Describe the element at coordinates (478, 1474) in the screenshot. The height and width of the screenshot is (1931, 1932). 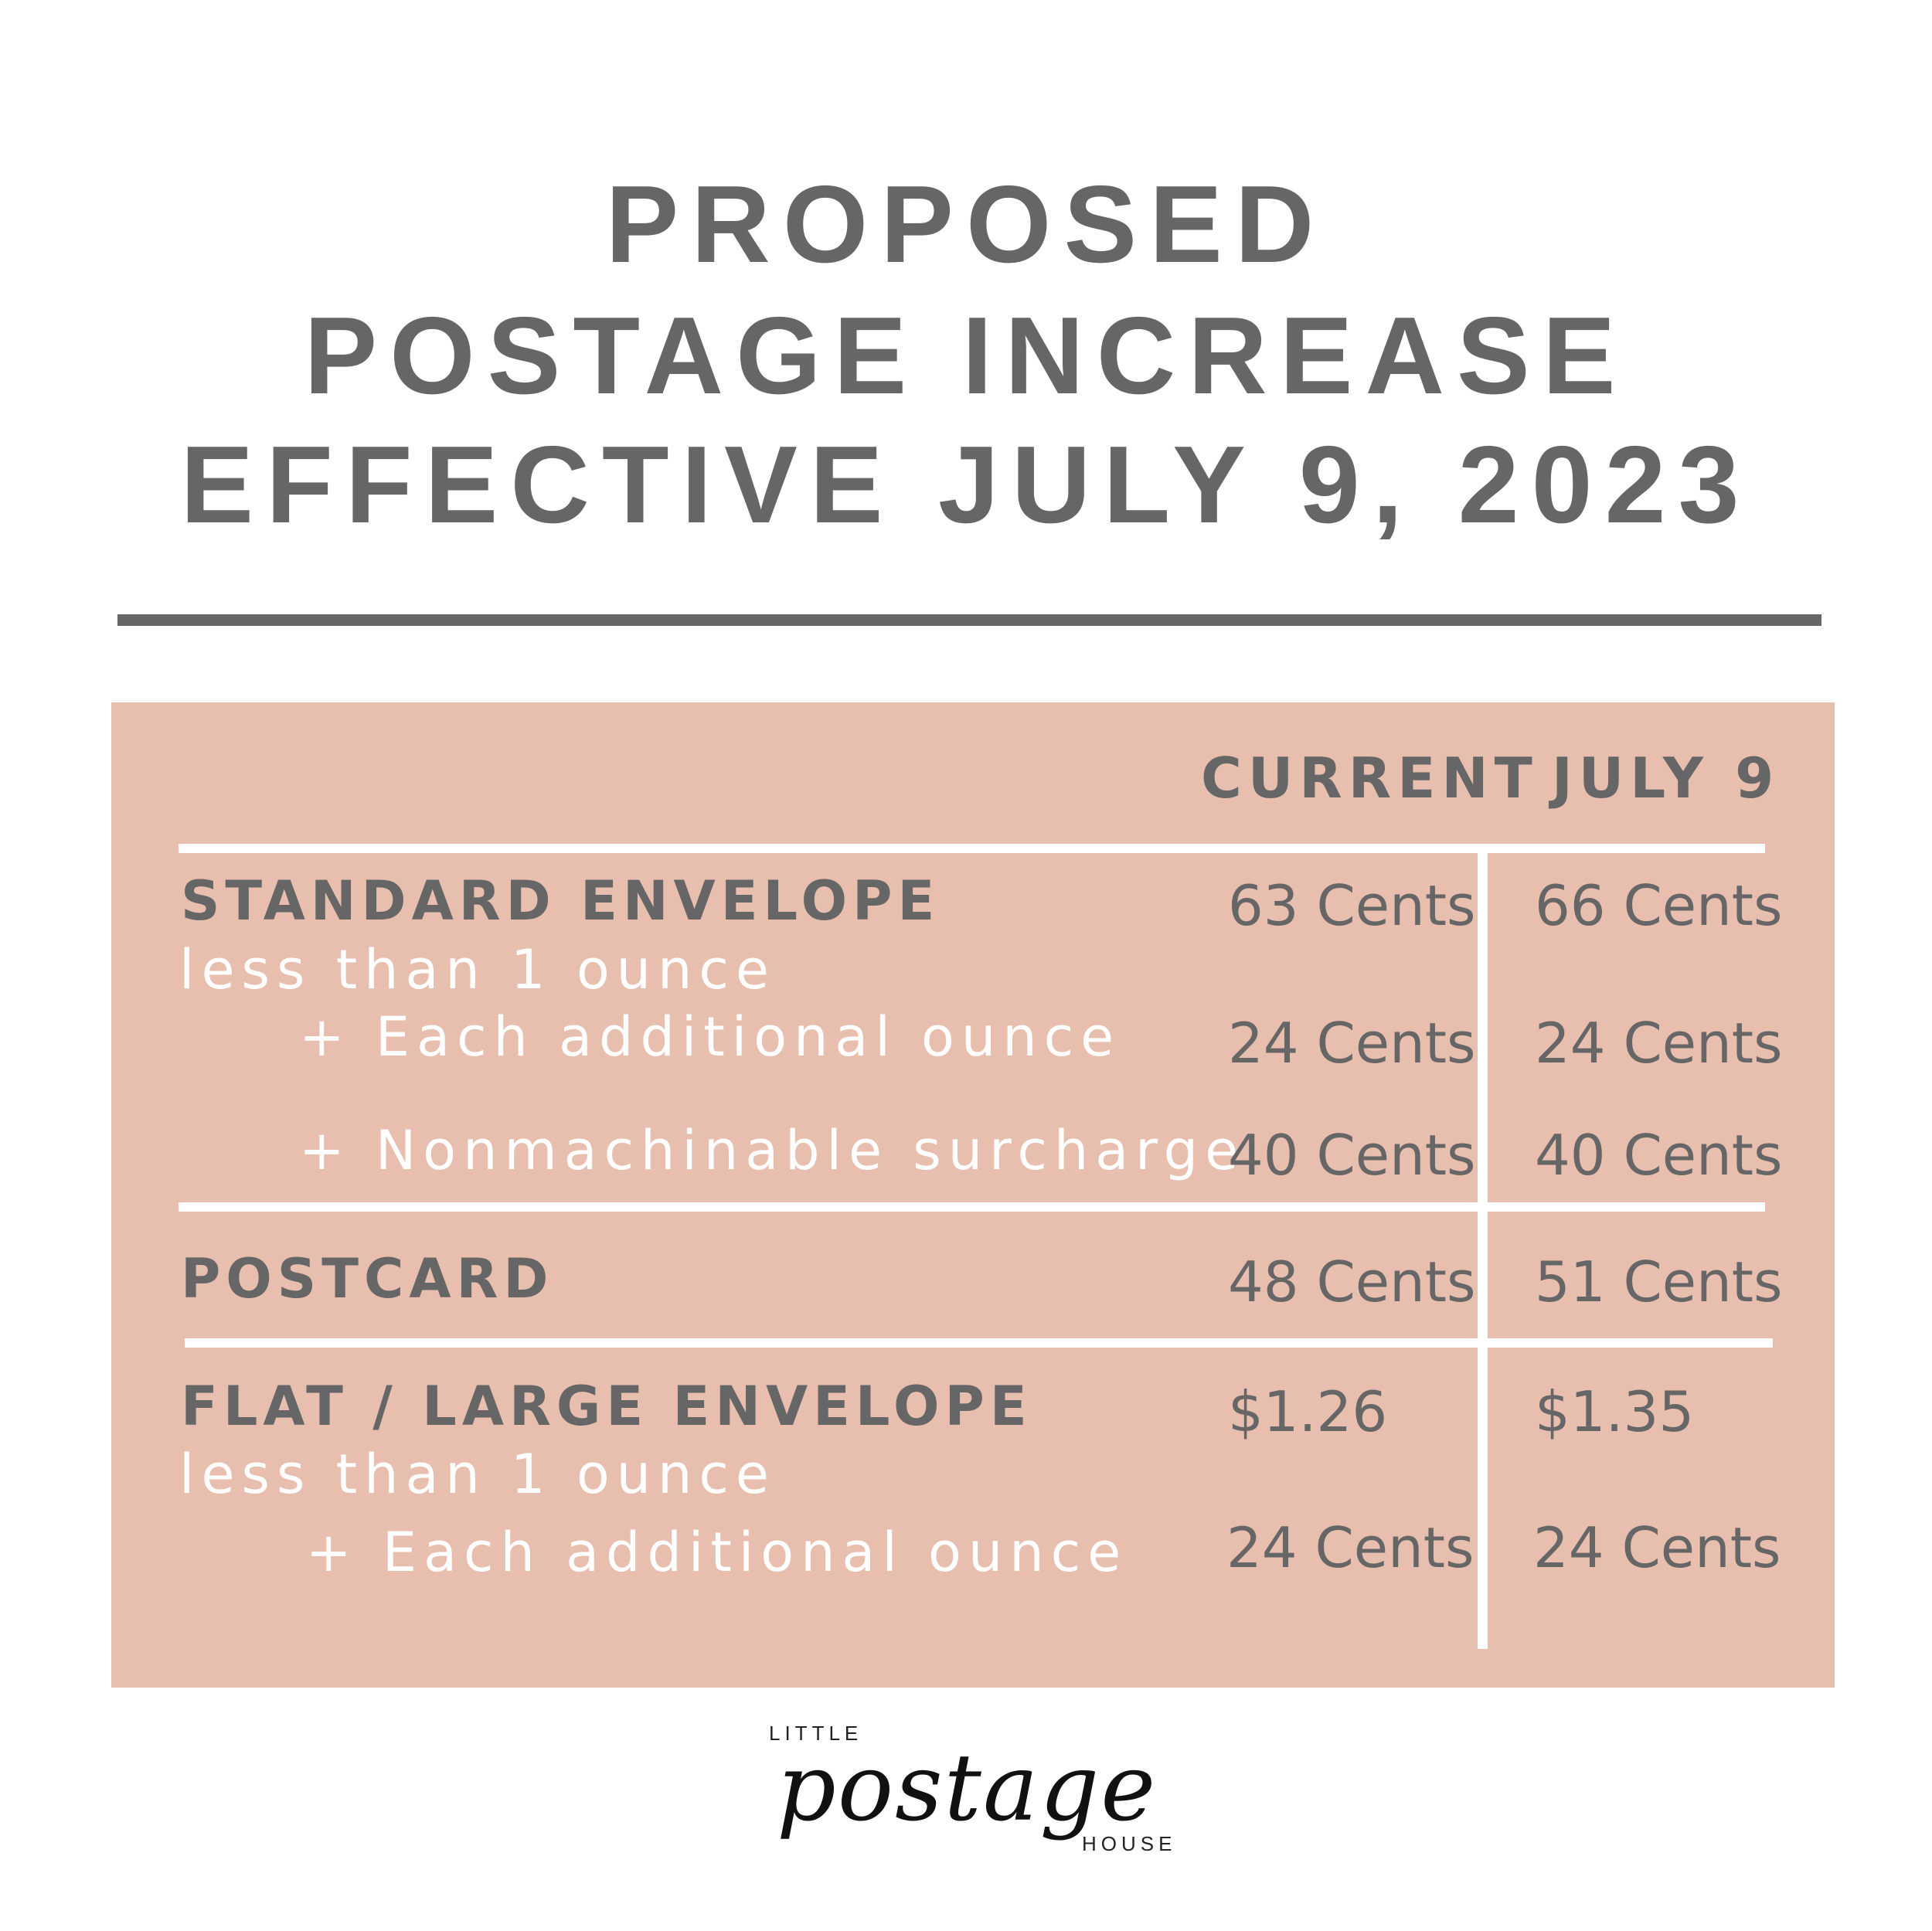
I see `flat-envelope-sublabel: less than 1 ounce` at that location.